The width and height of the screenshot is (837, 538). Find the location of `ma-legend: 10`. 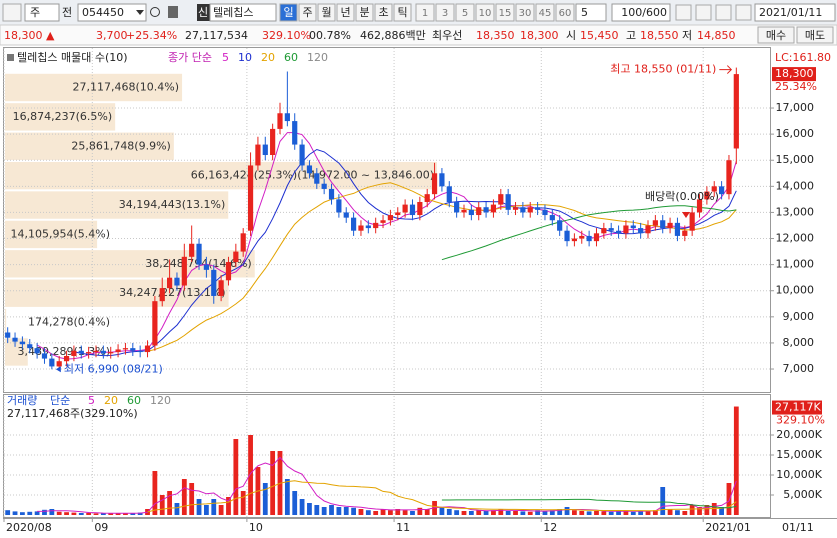

ma-legend: 10 is located at coordinates (245, 57).